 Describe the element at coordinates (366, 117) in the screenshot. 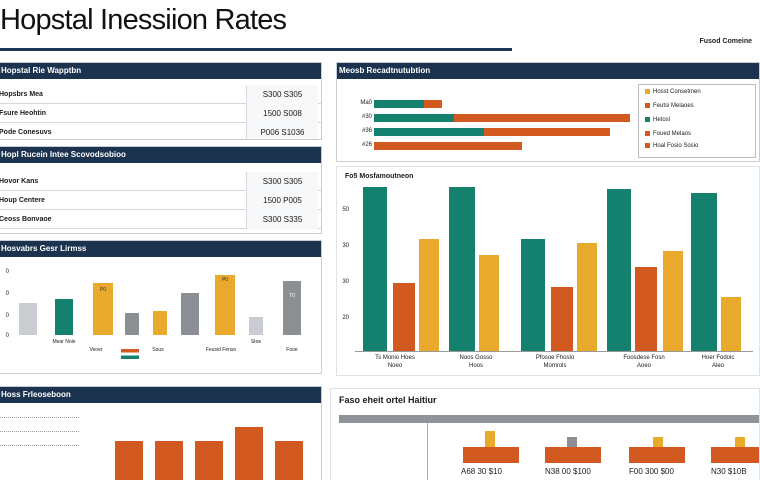

I see `row-label: #30` at that location.